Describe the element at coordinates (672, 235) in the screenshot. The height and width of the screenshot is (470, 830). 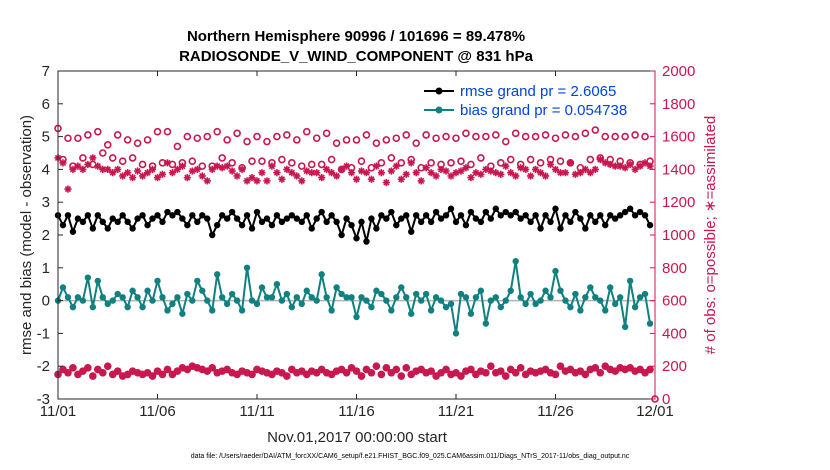
I see `y-axis-right: 0 200 400 600 800 1000 1200 1400 1600 1800 2000` at that location.